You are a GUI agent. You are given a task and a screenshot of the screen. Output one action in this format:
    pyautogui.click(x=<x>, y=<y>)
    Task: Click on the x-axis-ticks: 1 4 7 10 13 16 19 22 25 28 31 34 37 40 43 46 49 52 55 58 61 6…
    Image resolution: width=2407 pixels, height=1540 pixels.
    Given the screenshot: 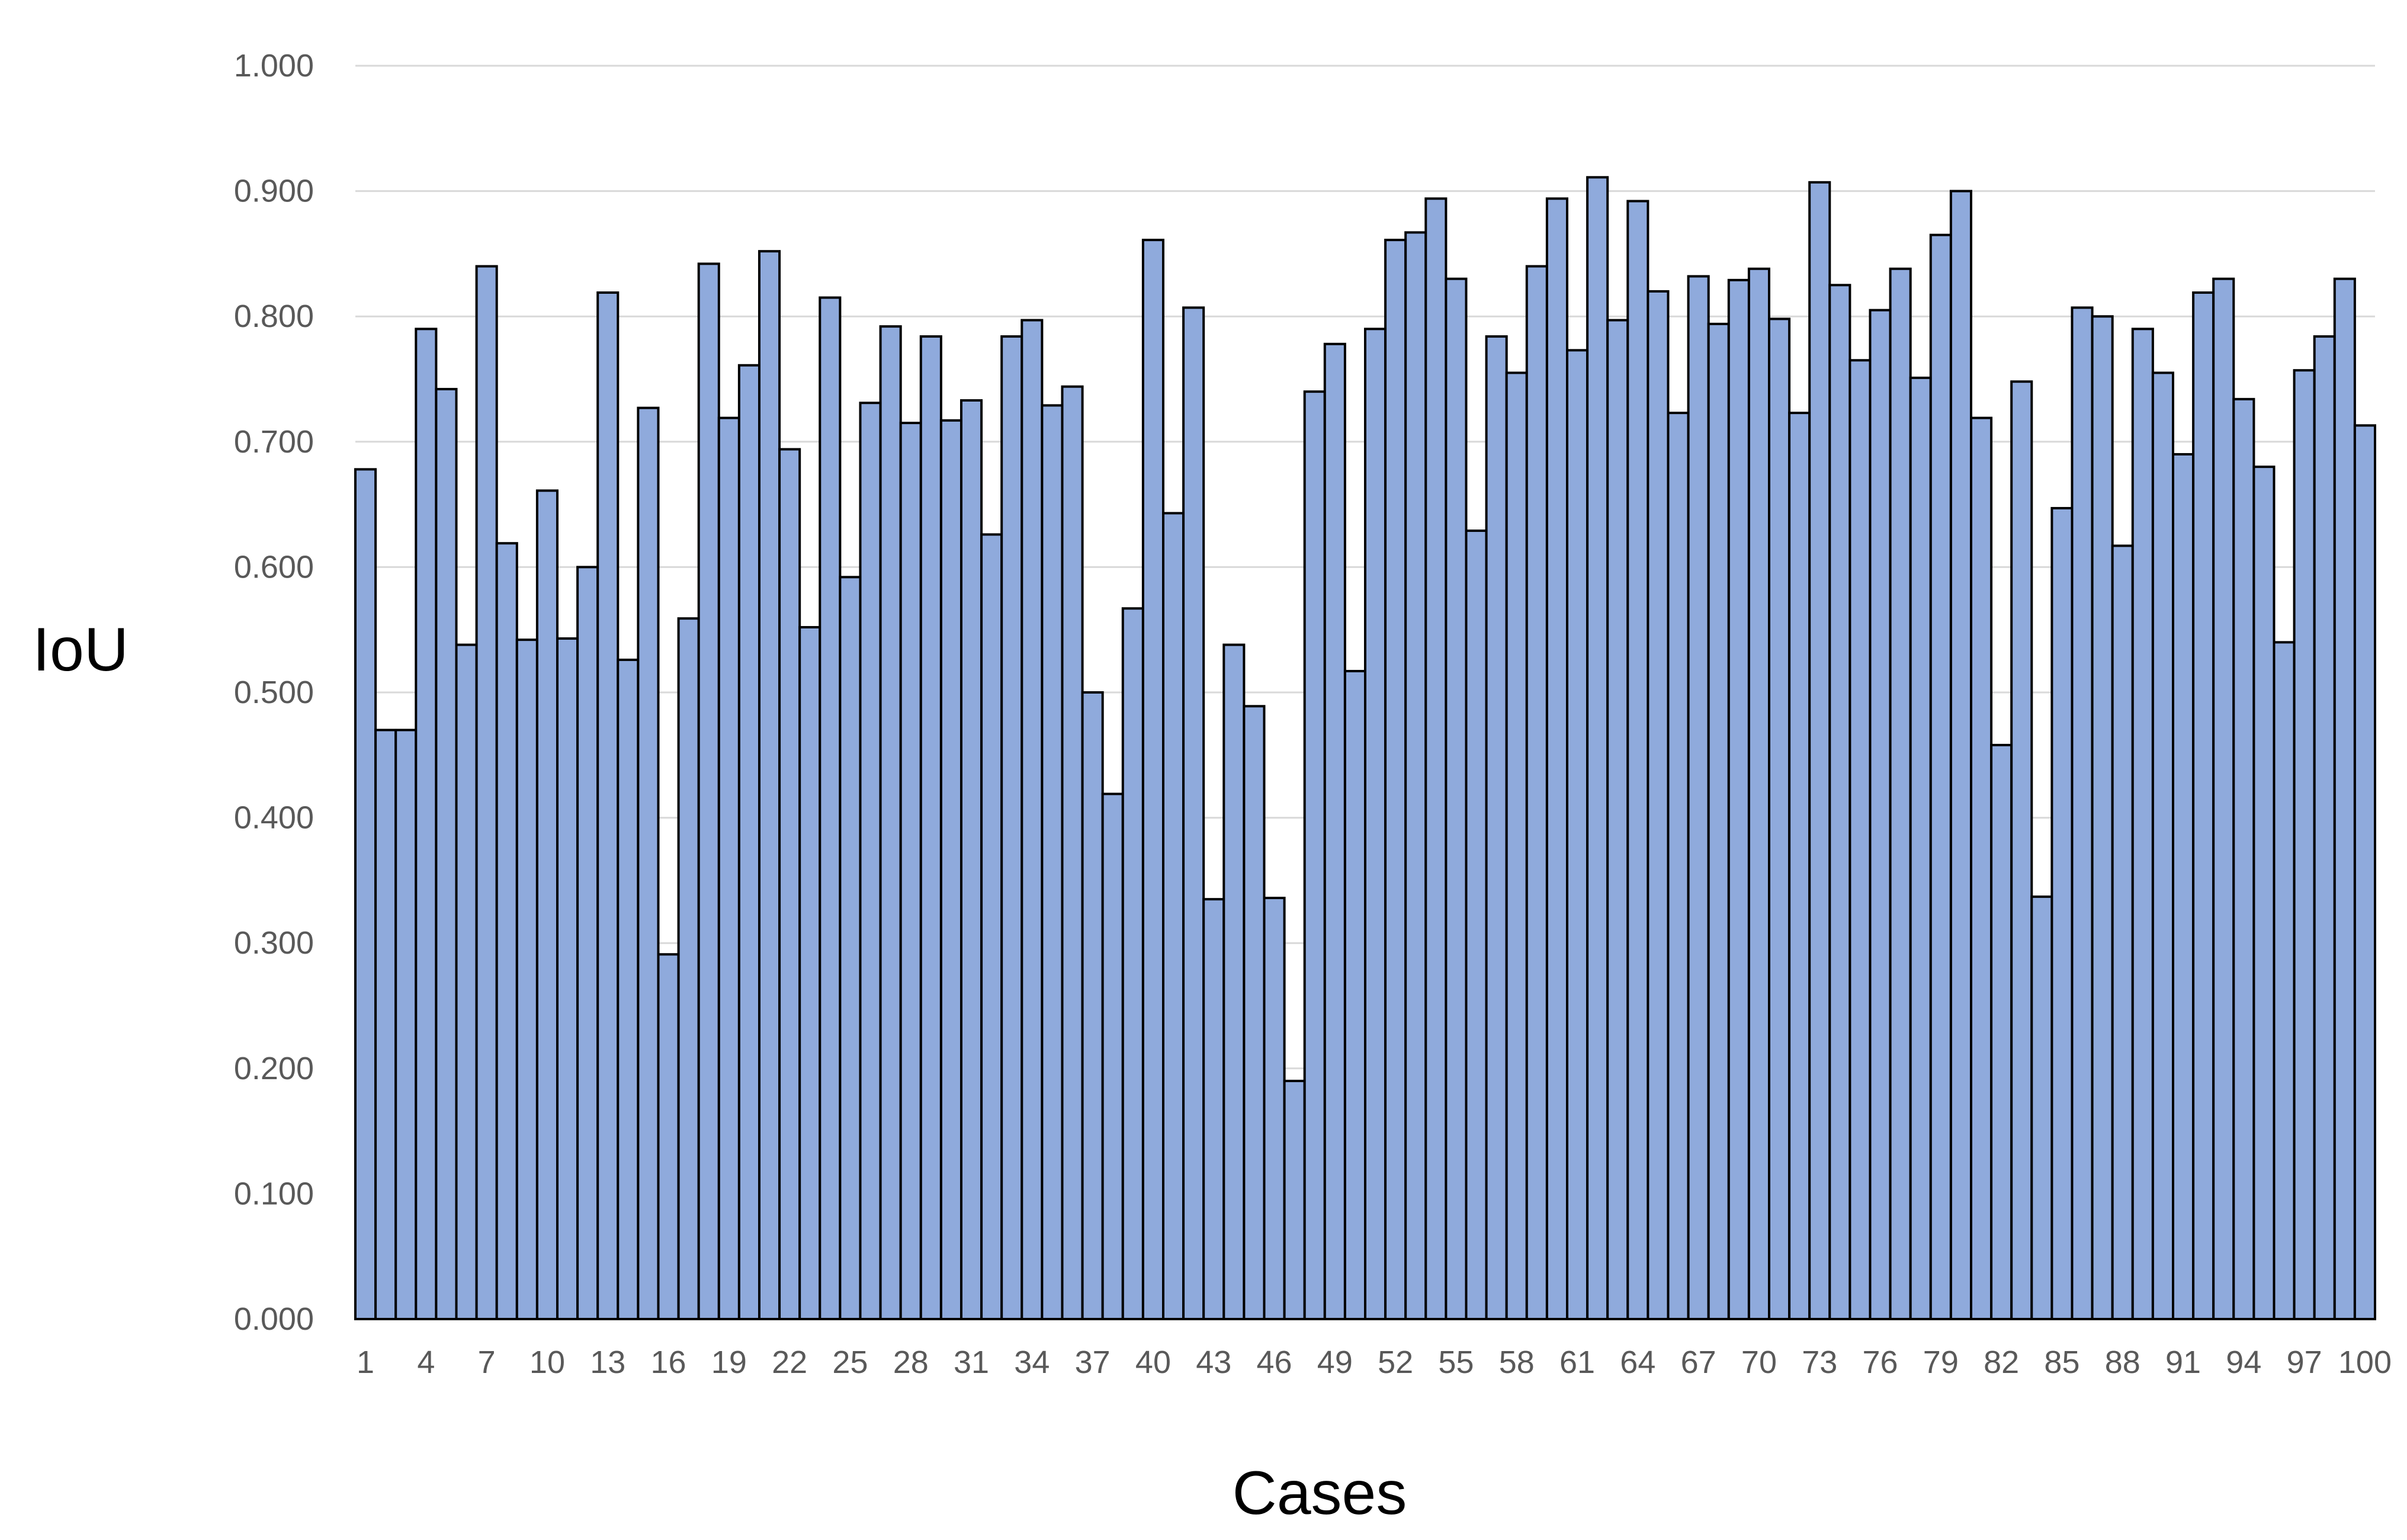 What is the action you would take?
    pyautogui.click(x=1374, y=1362)
    